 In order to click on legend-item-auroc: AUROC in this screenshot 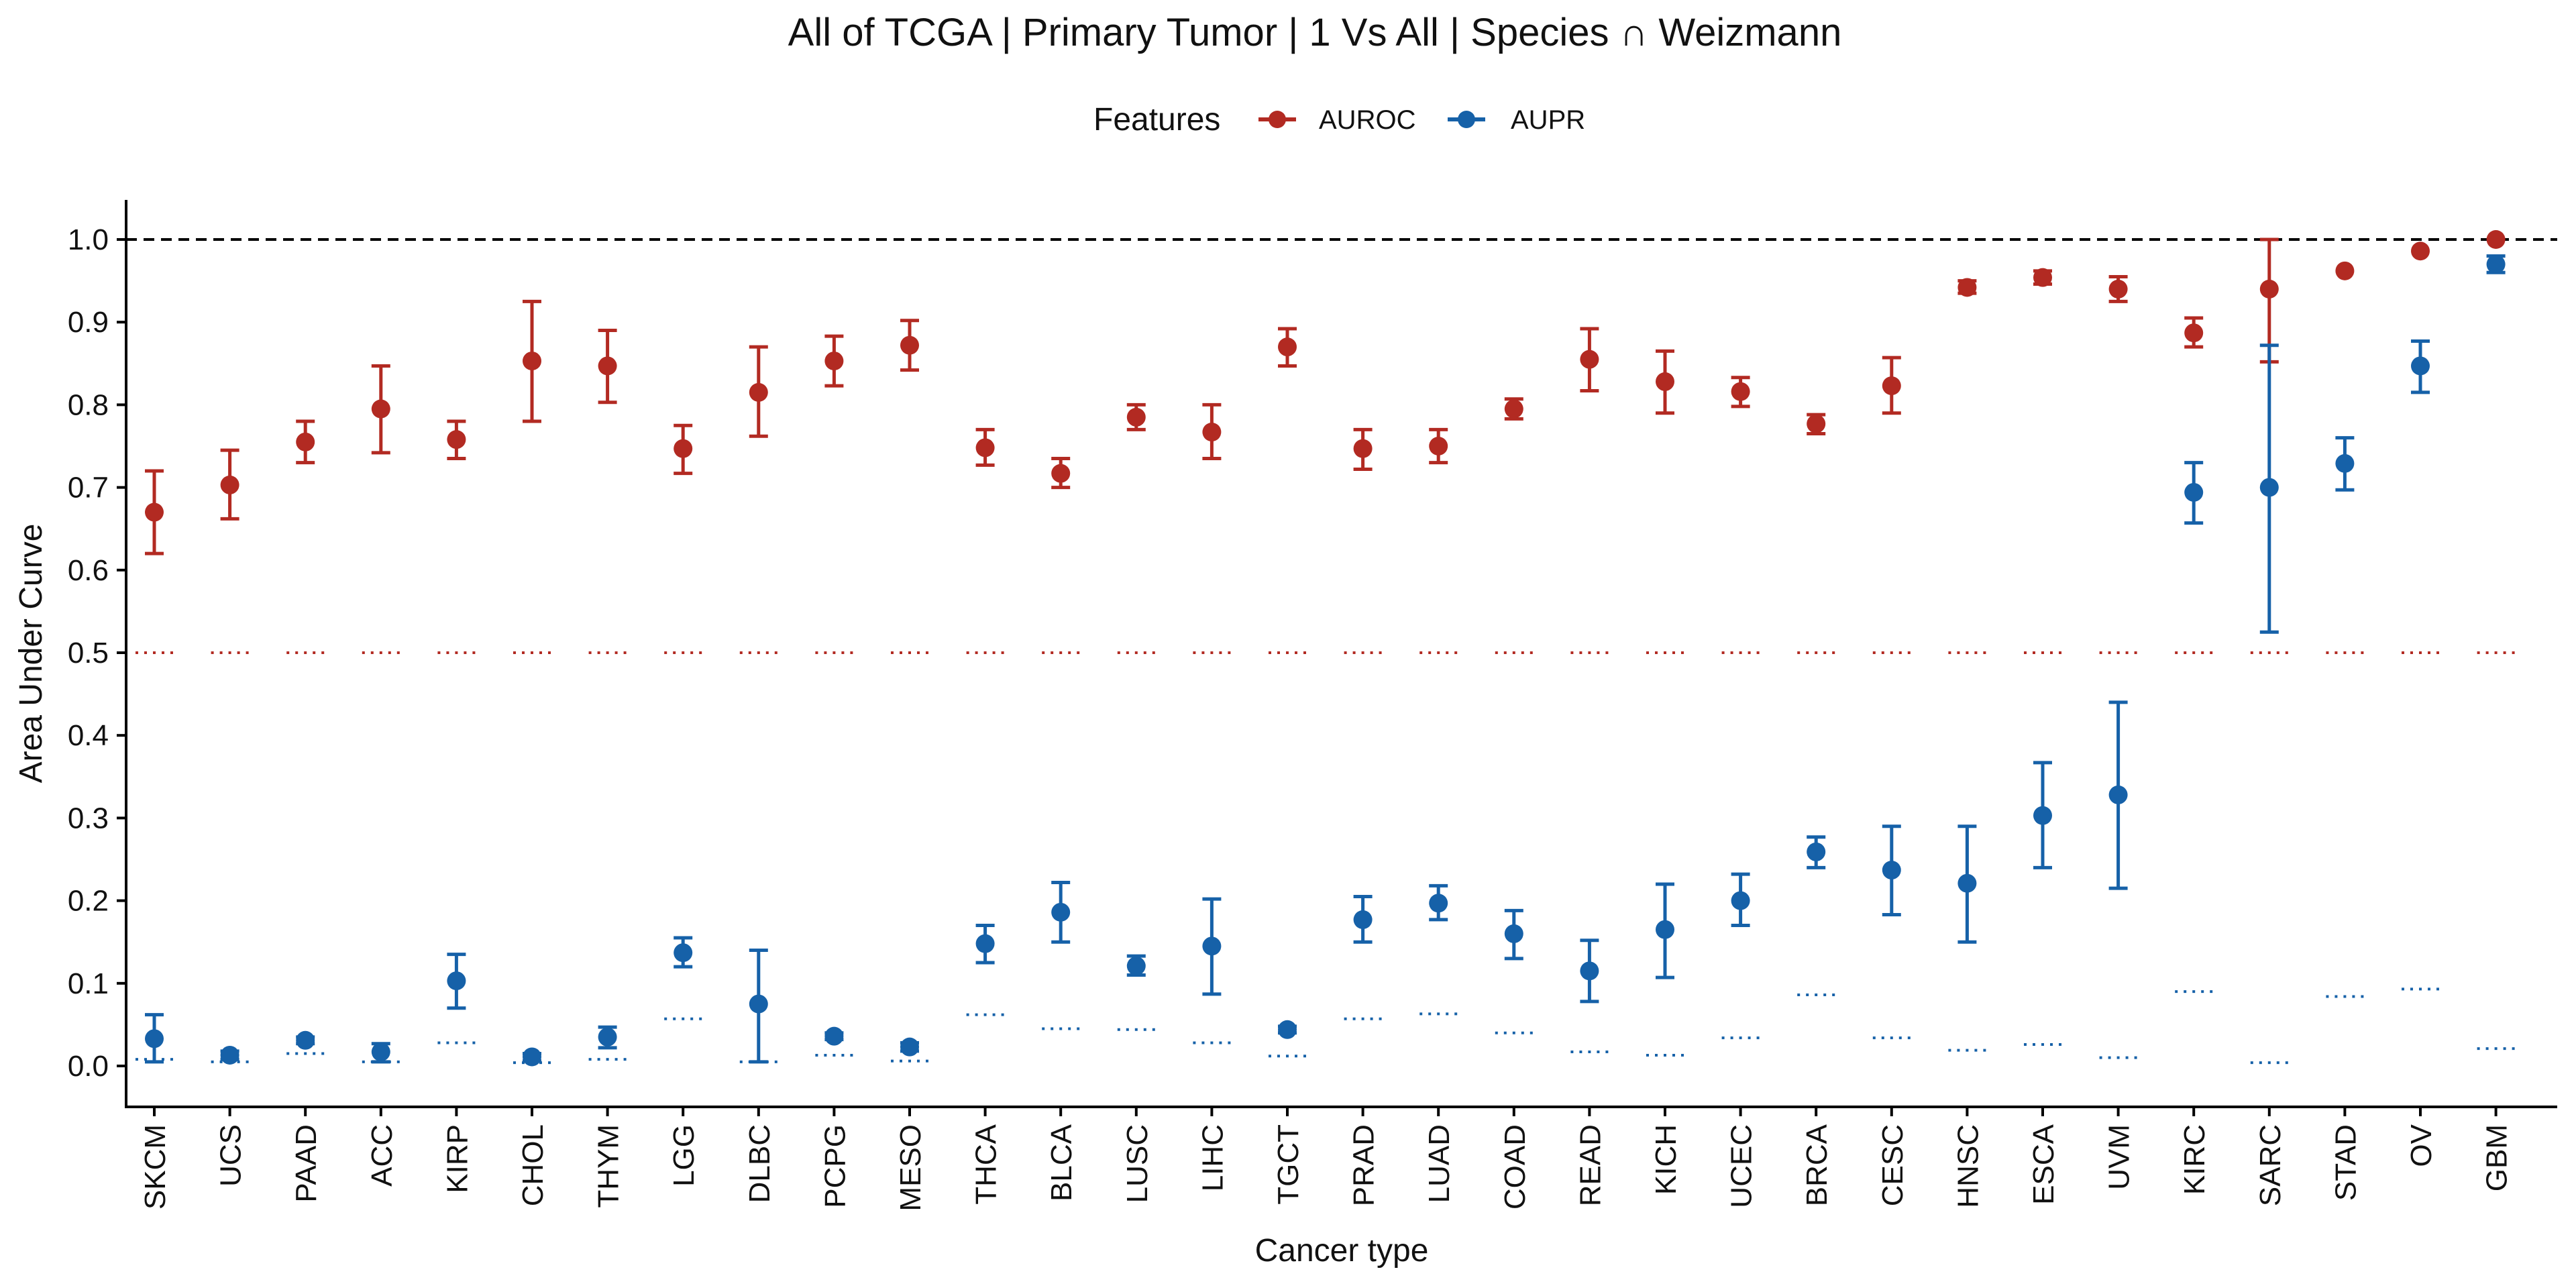, I will do `click(1336, 120)`.